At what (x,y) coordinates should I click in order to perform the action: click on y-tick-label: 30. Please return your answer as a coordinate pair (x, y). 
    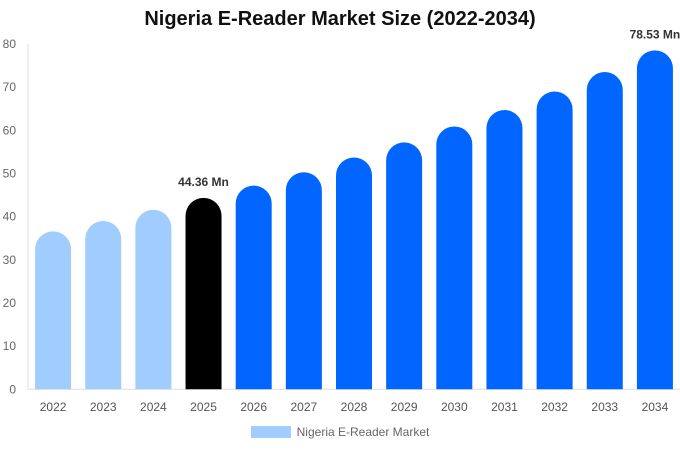
    Looking at the image, I should click on (10, 260).